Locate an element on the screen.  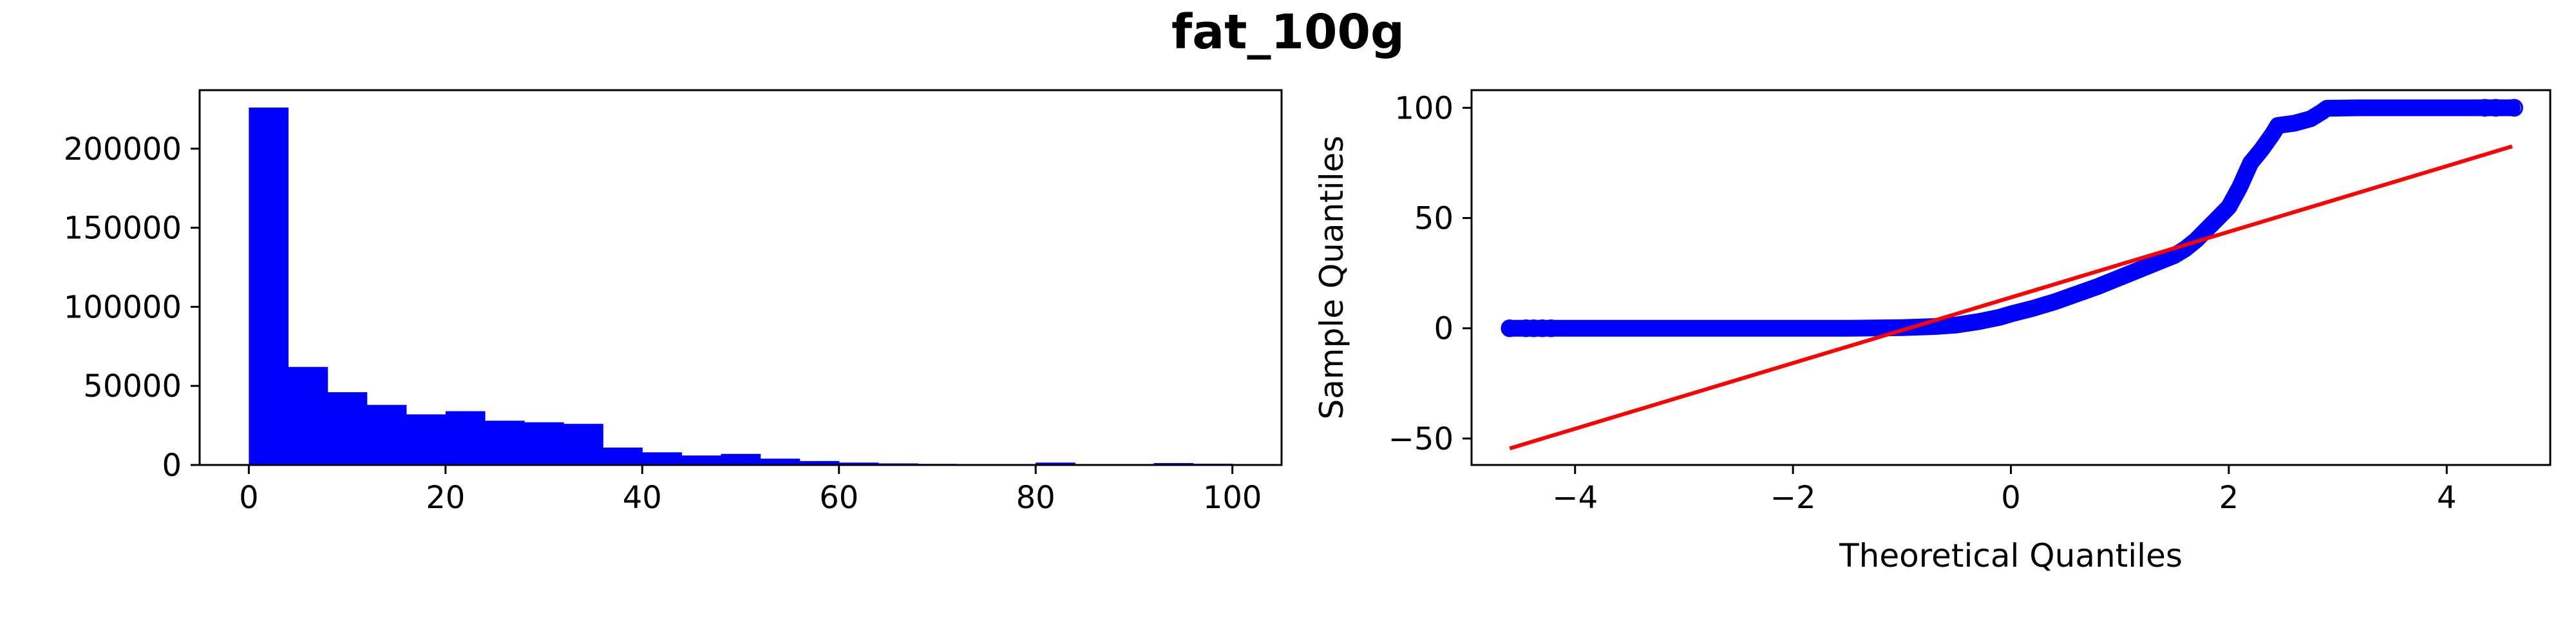
histogram-x-tick-label: 100 is located at coordinates (1232, 498).